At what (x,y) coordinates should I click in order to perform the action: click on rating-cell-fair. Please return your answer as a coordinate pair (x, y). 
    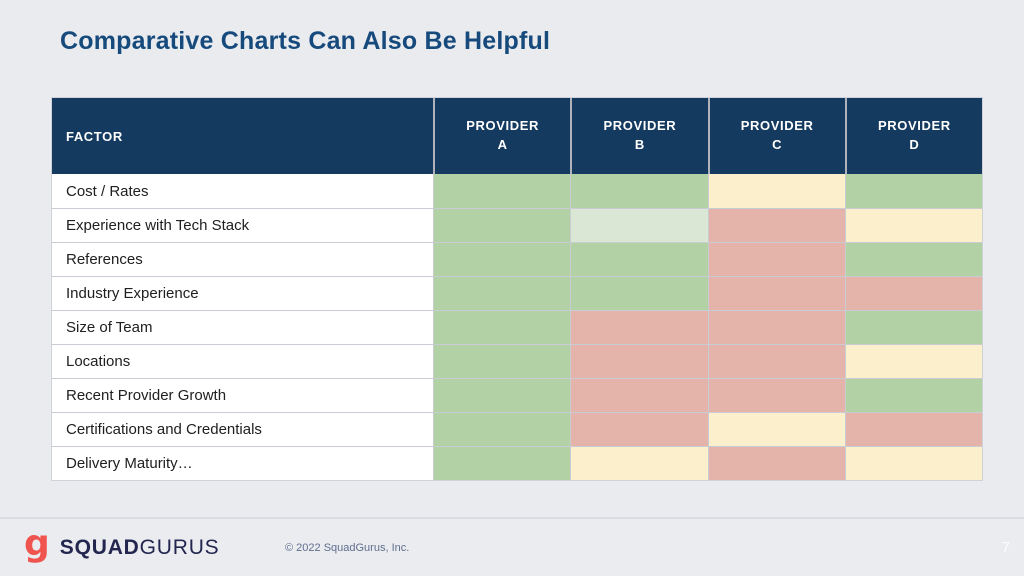
    Looking at the image, I should click on (639, 225).